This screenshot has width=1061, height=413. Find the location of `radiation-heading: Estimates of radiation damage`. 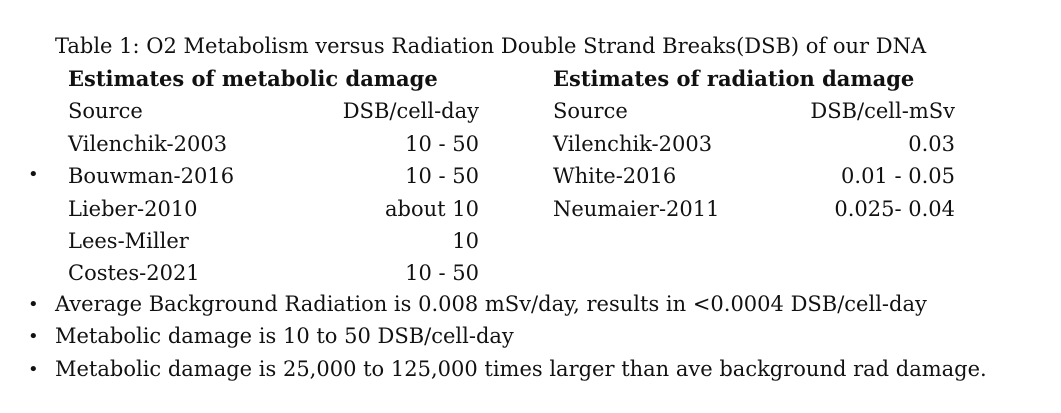

radiation-heading: Estimates of radiation damage is located at coordinates (734, 78).